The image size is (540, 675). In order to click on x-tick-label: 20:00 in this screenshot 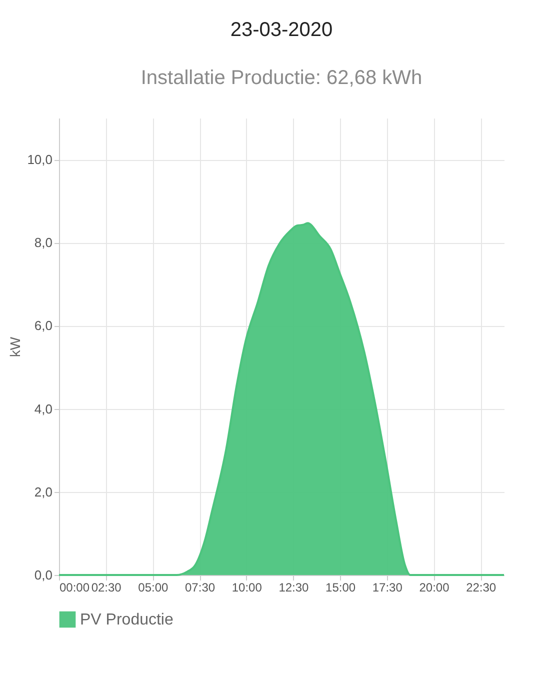, I will do `click(434, 587)`.